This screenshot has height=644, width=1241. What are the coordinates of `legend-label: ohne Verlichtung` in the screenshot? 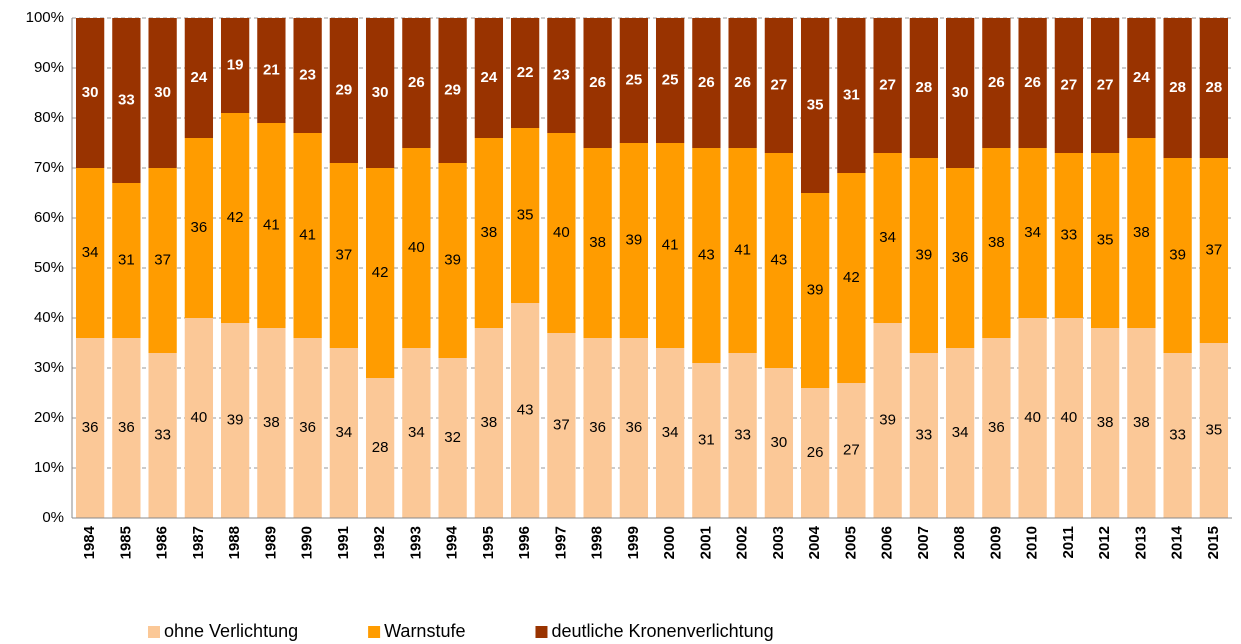 It's located at (231, 631).